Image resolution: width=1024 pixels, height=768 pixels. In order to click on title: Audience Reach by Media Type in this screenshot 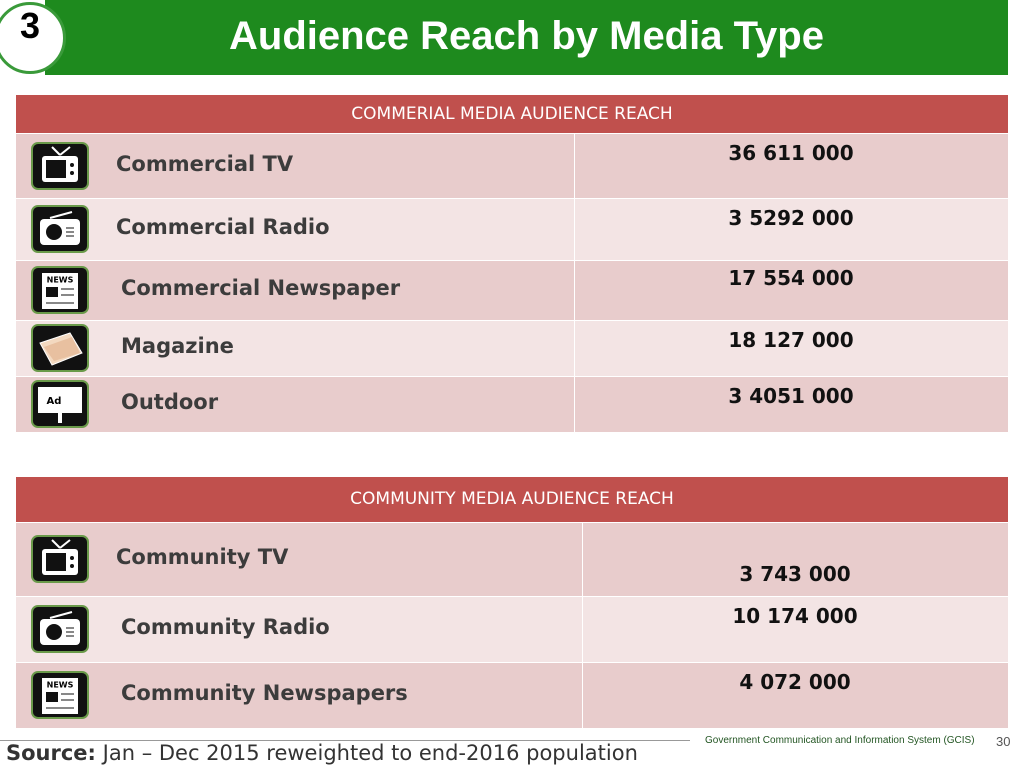, I will do `click(526, 36)`.